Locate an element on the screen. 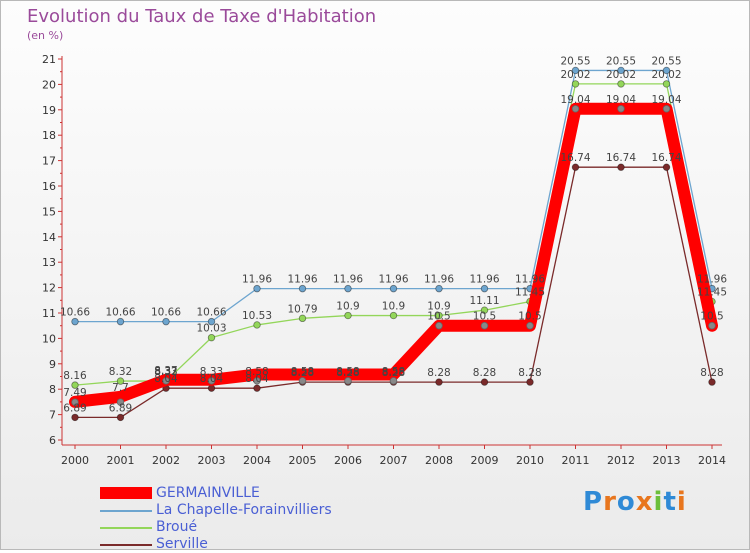  chart-title: Evolution du Taux de Taxe d'Habitation is located at coordinates (202, 16).